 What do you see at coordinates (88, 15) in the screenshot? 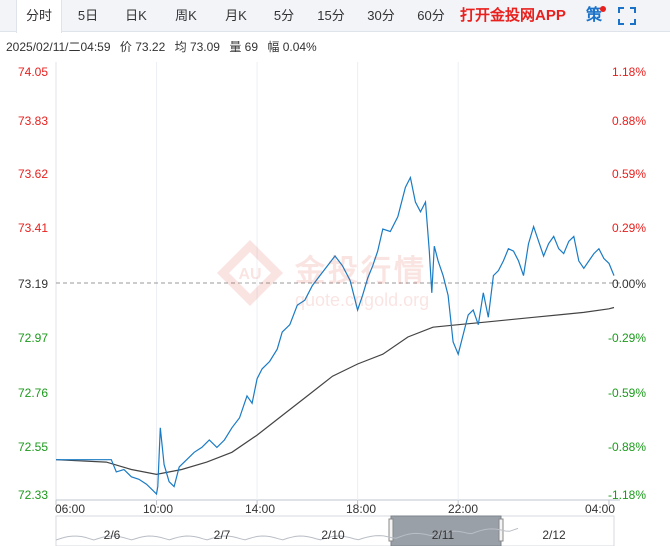
I see `tab-5day: 5日` at bounding box center [88, 15].